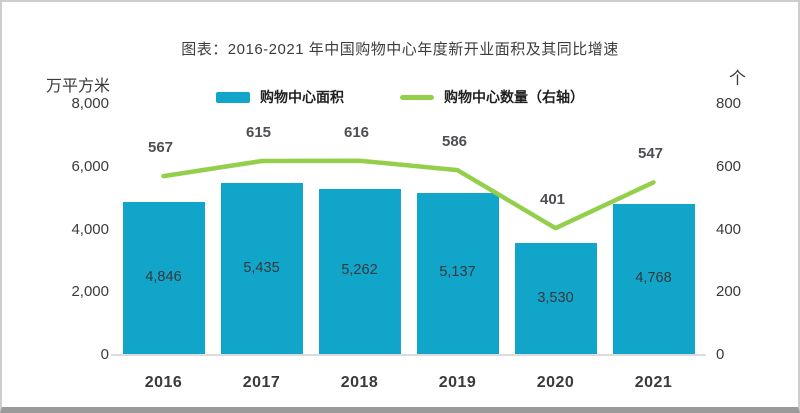 The width and height of the screenshot is (800, 413). I want to click on bar-value-2017: 5,435, so click(261, 267).